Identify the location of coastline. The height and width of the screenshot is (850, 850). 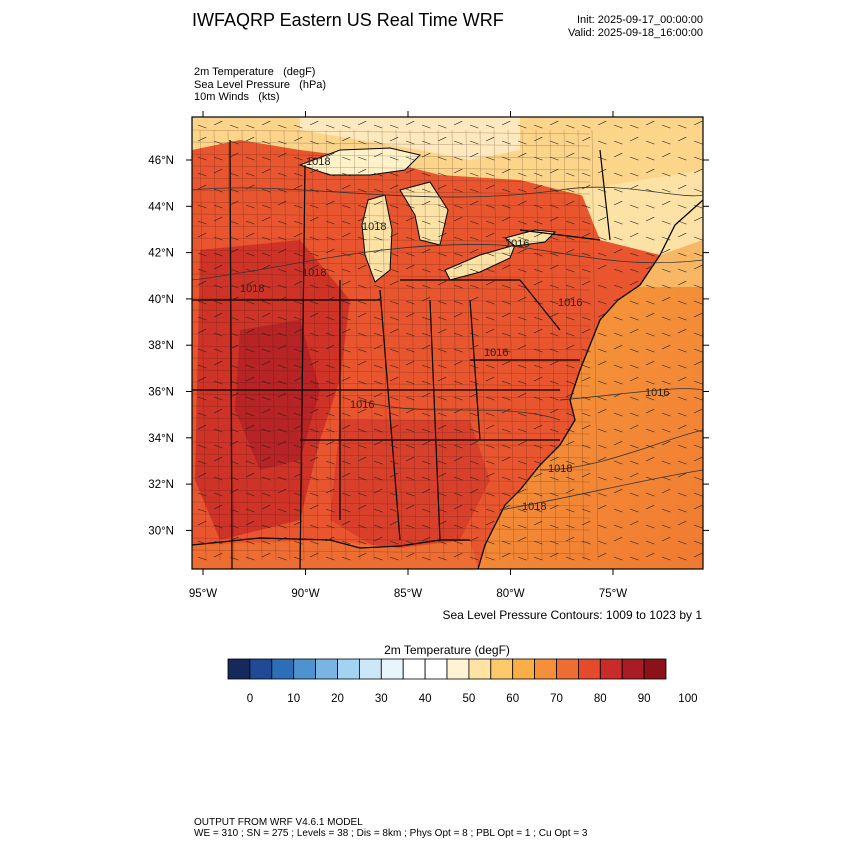
(590, 384).